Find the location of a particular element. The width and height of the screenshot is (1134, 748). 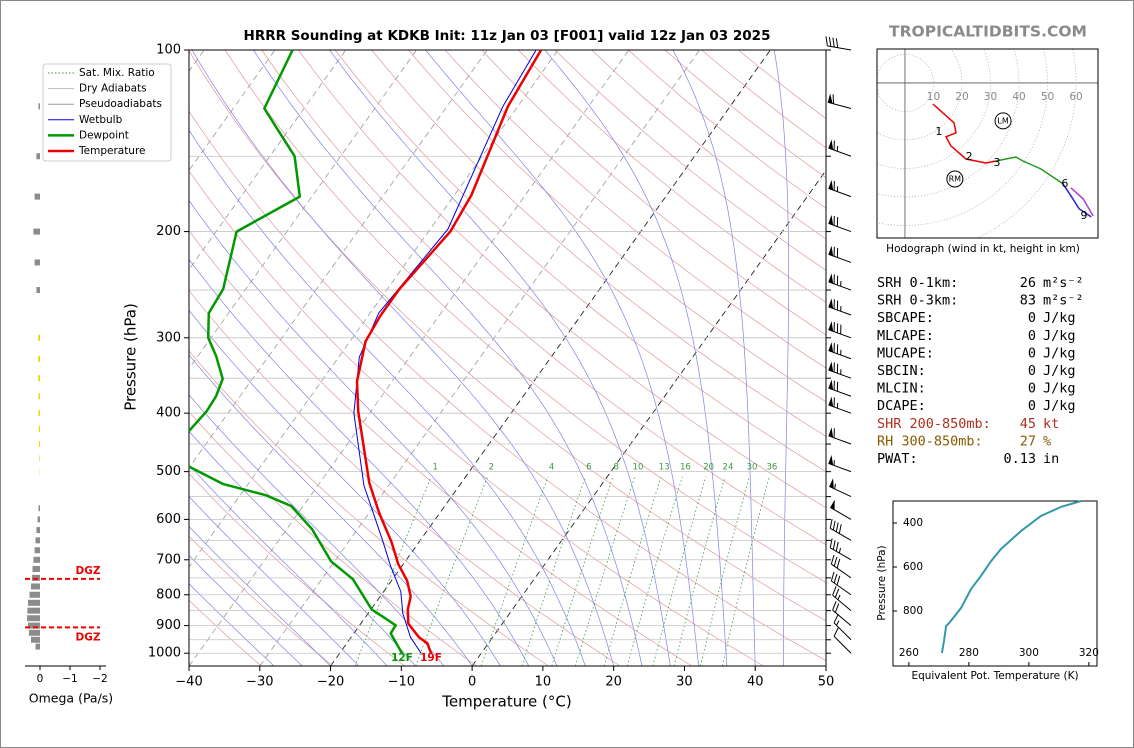

param-label: SBCIN: is located at coordinates (901, 371).